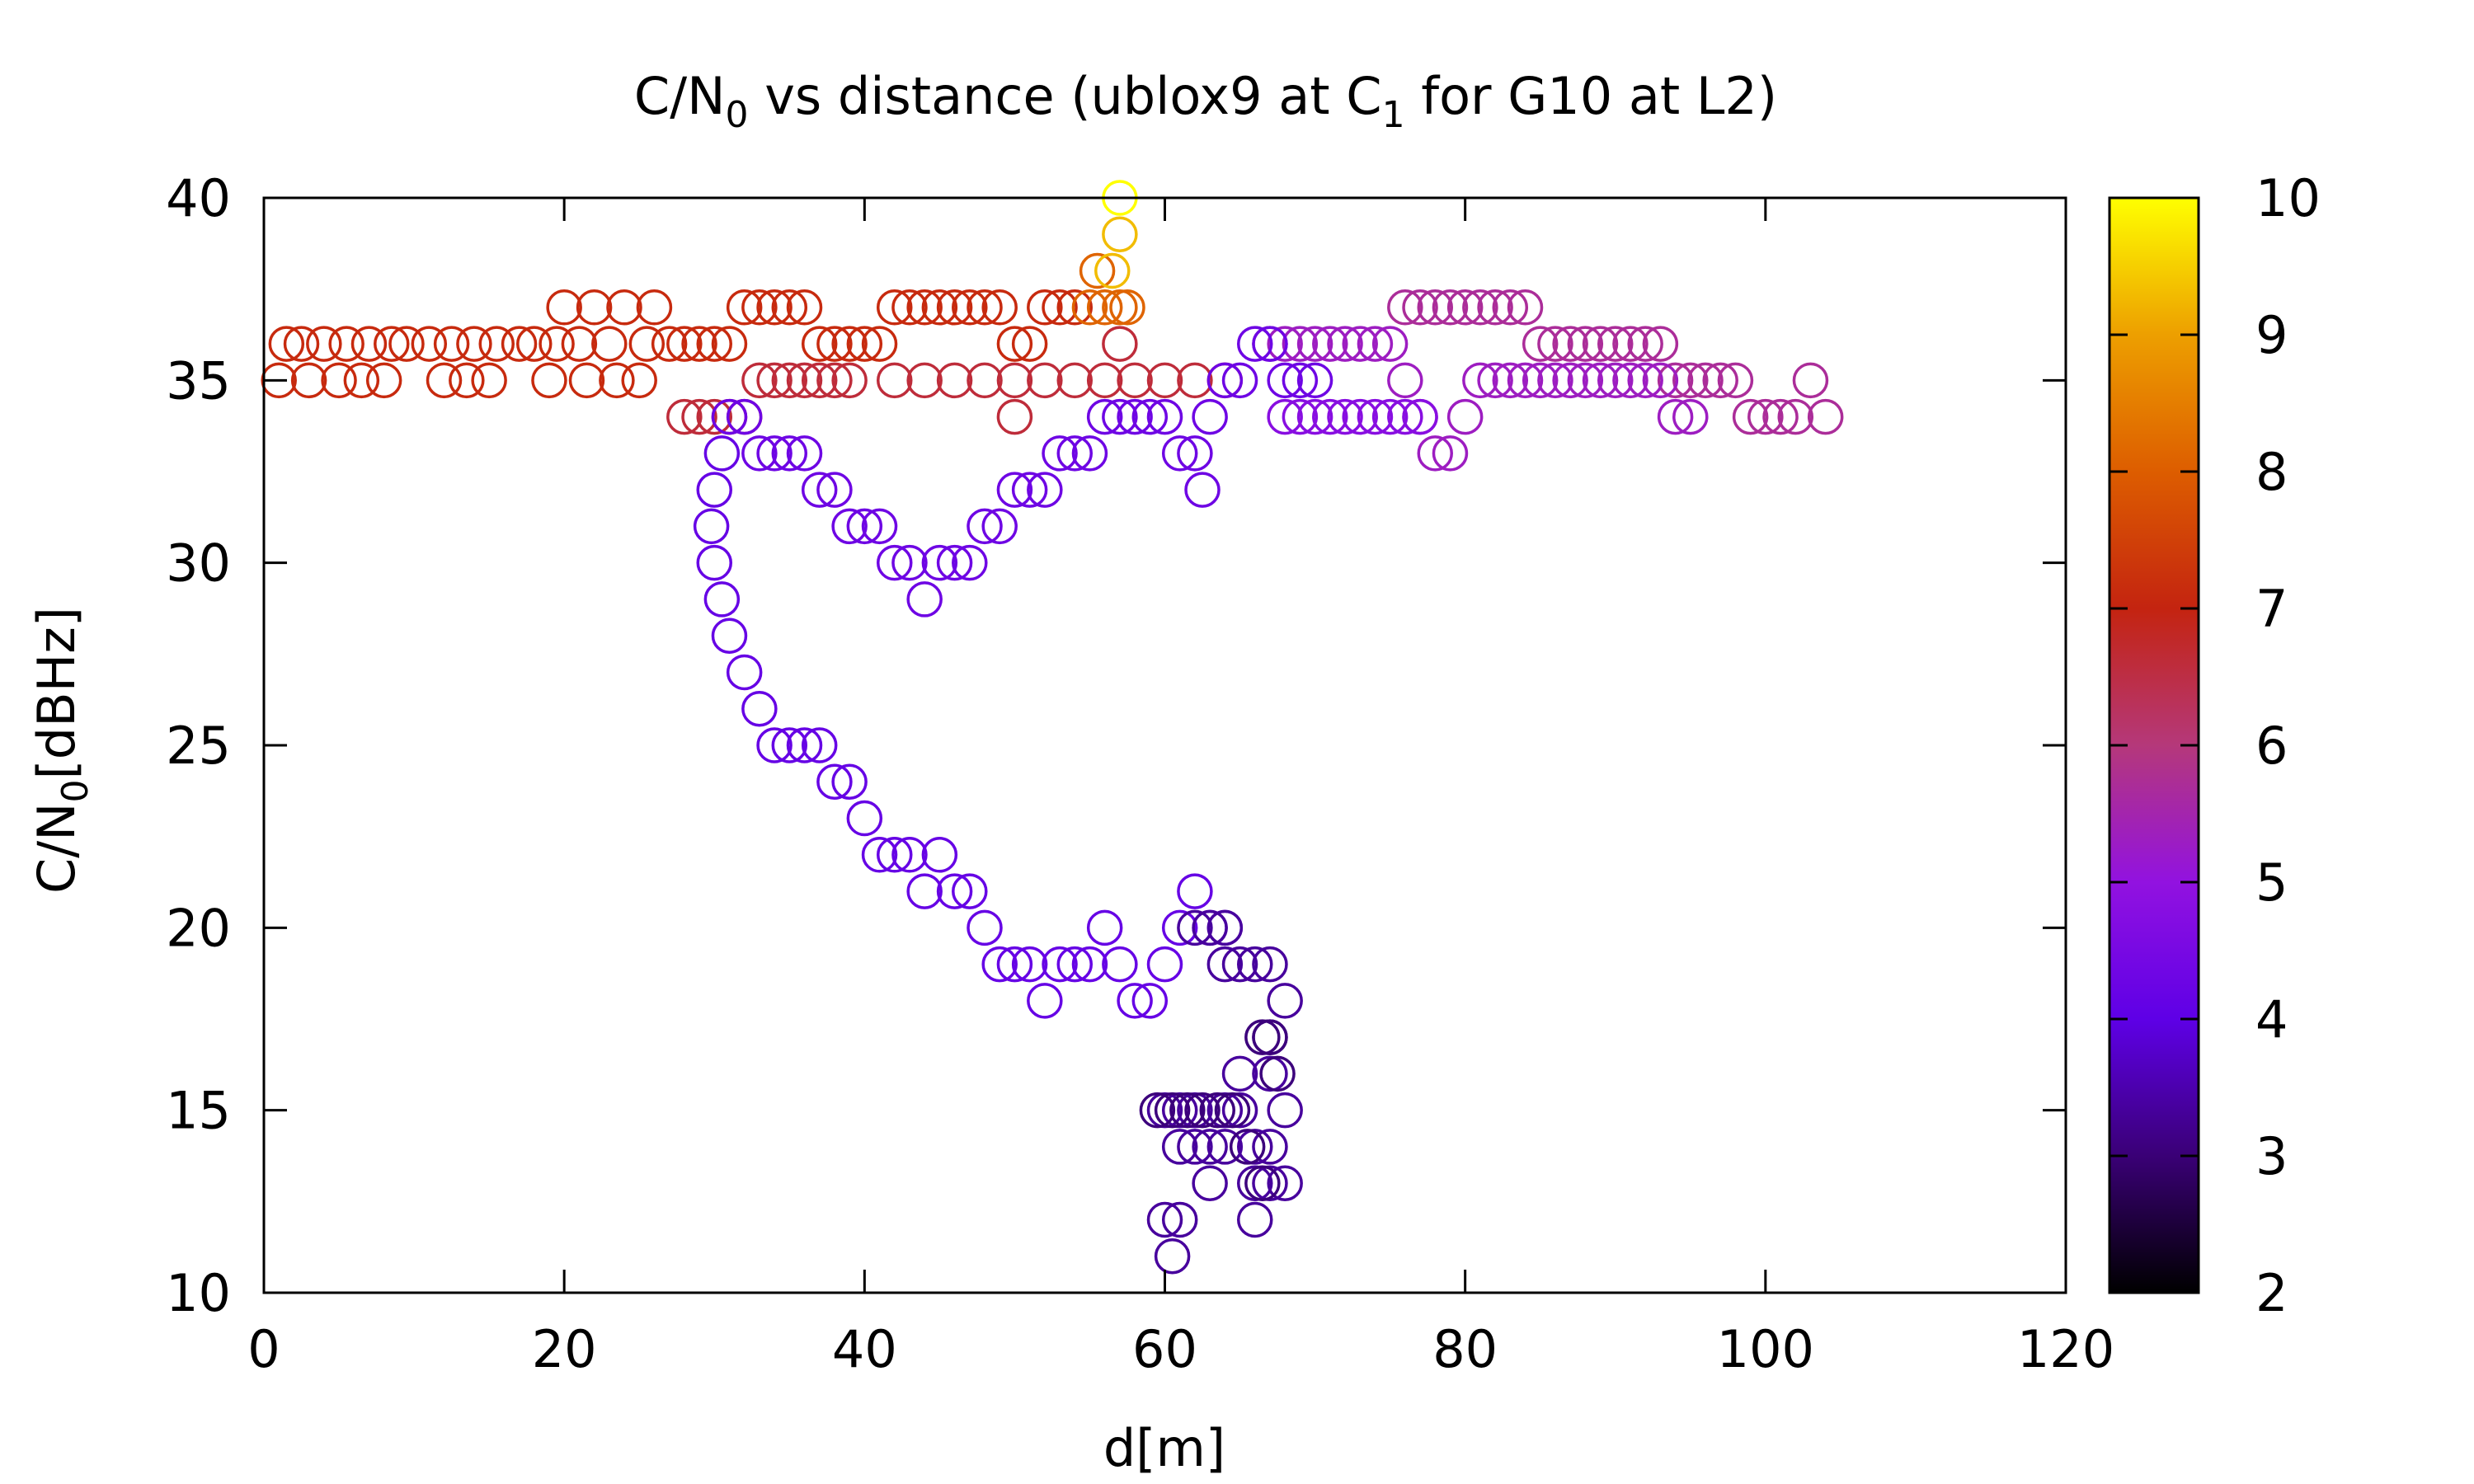  Describe the element at coordinates (2065, 1349) in the screenshot. I see `x-tick-label: 120` at that location.